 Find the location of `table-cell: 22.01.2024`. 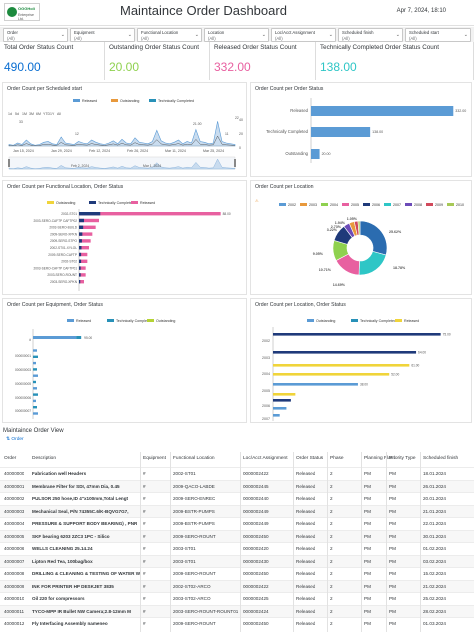

table-cell: 22.01.2024 is located at coordinates (434, 523).